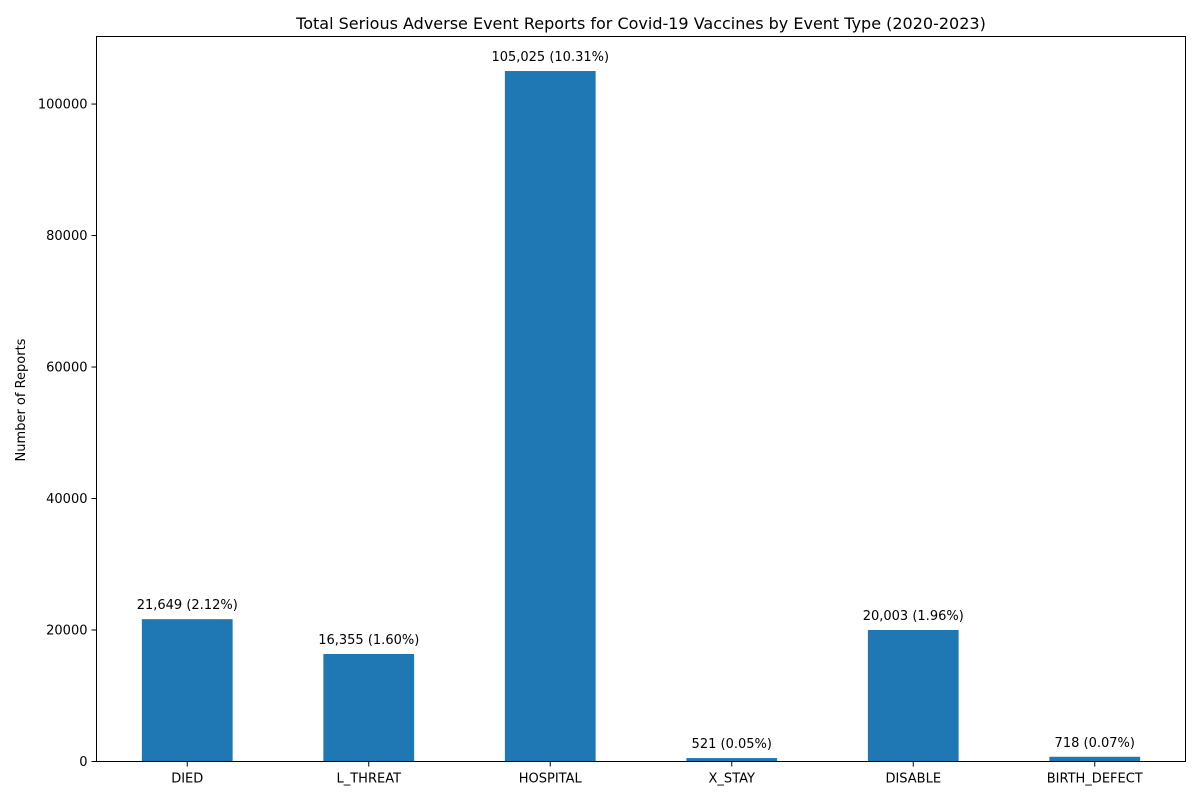 This screenshot has width=1200, height=800. What do you see at coordinates (187, 690) in the screenshot?
I see `bar-died` at bounding box center [187, 690].